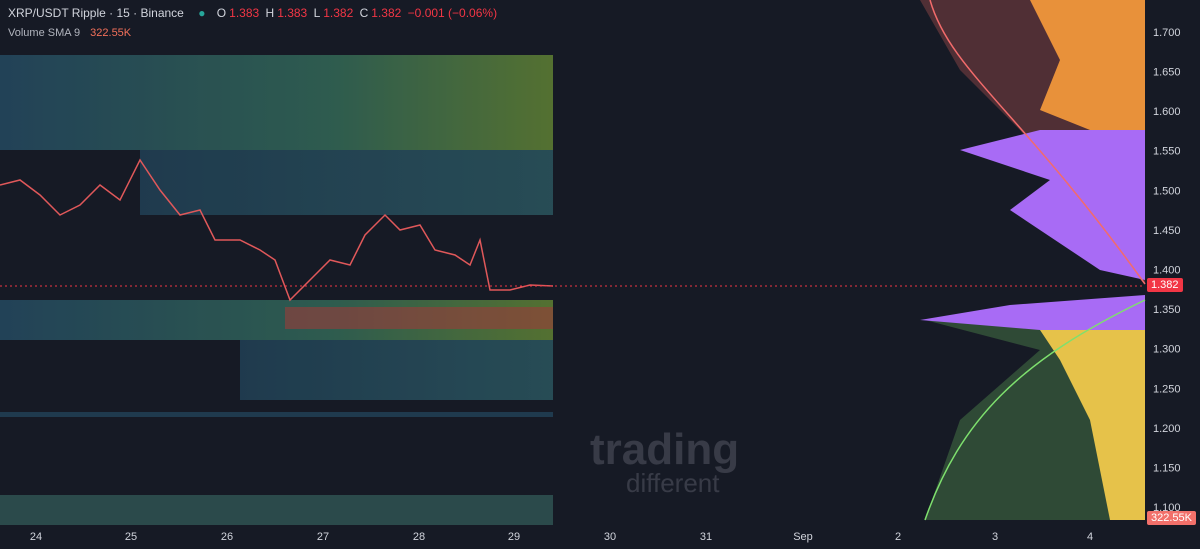  What do you see at coordinates (244, 13) in the screenshot?
I see `o-value: 1.383` at bounding box center [244, 13].